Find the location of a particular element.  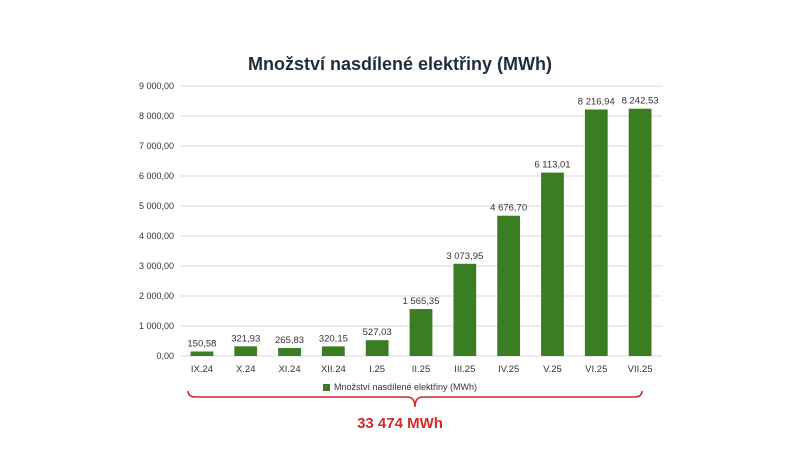

x-tick-label: V.25 is located at coordinates (552, 369).